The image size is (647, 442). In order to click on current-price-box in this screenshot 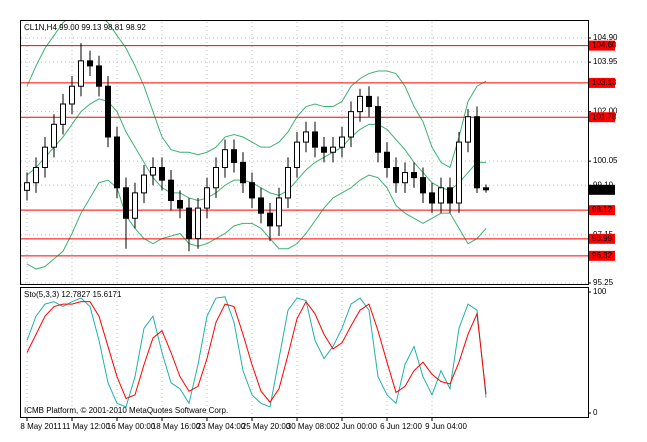, I will do `click(602, 189)`.